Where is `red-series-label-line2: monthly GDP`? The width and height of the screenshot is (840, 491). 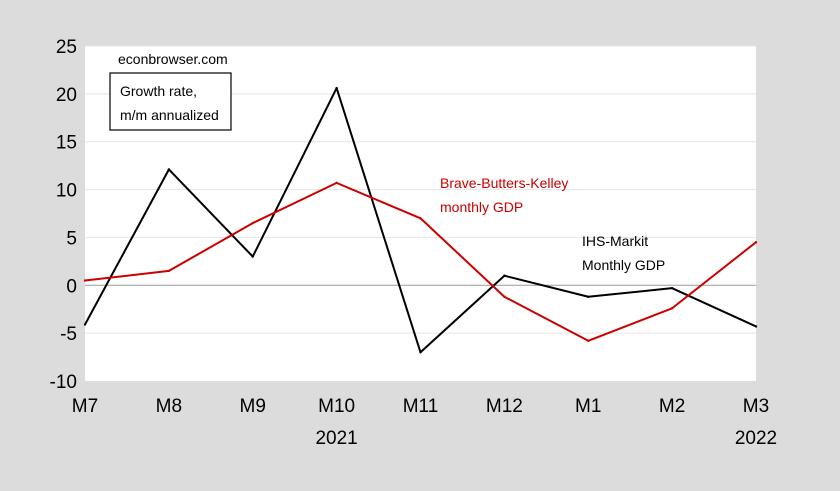 red-series-label-line2: monthly GDP is located at coordinates (481, 207).